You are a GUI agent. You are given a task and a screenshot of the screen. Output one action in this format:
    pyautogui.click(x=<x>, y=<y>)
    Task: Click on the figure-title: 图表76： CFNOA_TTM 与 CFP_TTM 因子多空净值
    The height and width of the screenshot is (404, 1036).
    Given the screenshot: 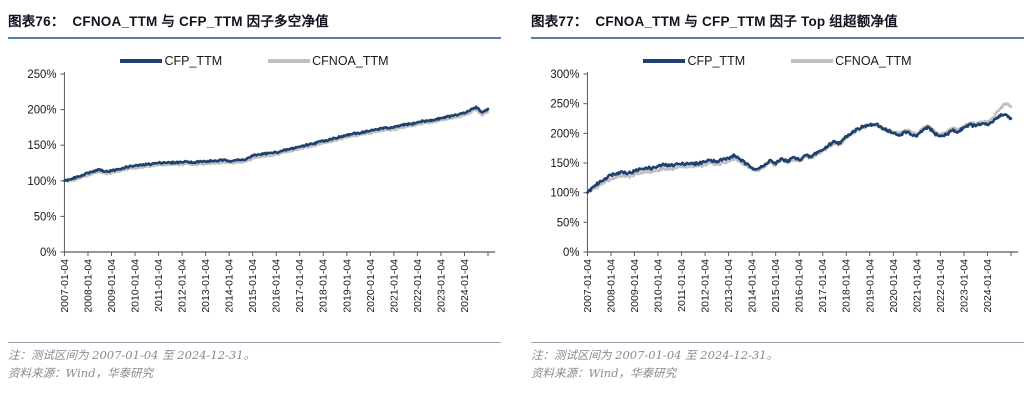 What is the action you would take?
    pyautogui.click(x=254, y=22)
    